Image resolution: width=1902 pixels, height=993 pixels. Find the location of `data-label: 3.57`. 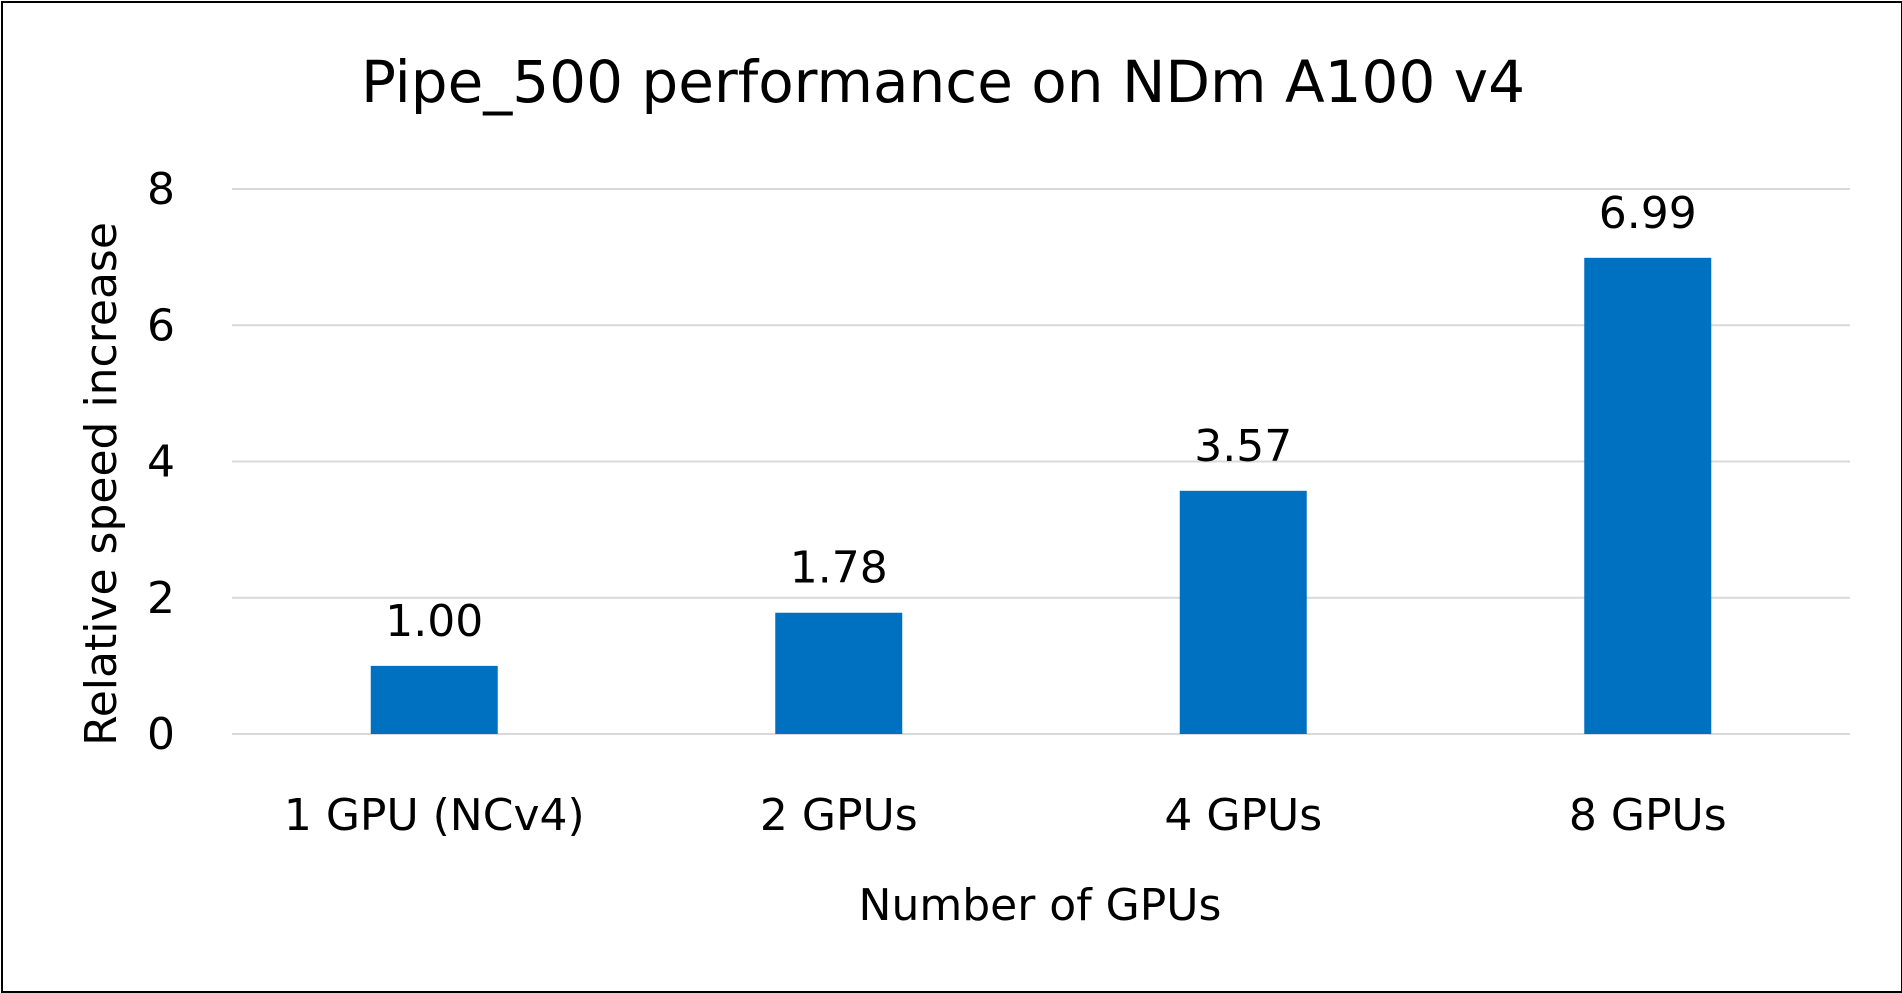

data-label: 3.57 is located at coordinates (1243, 446).